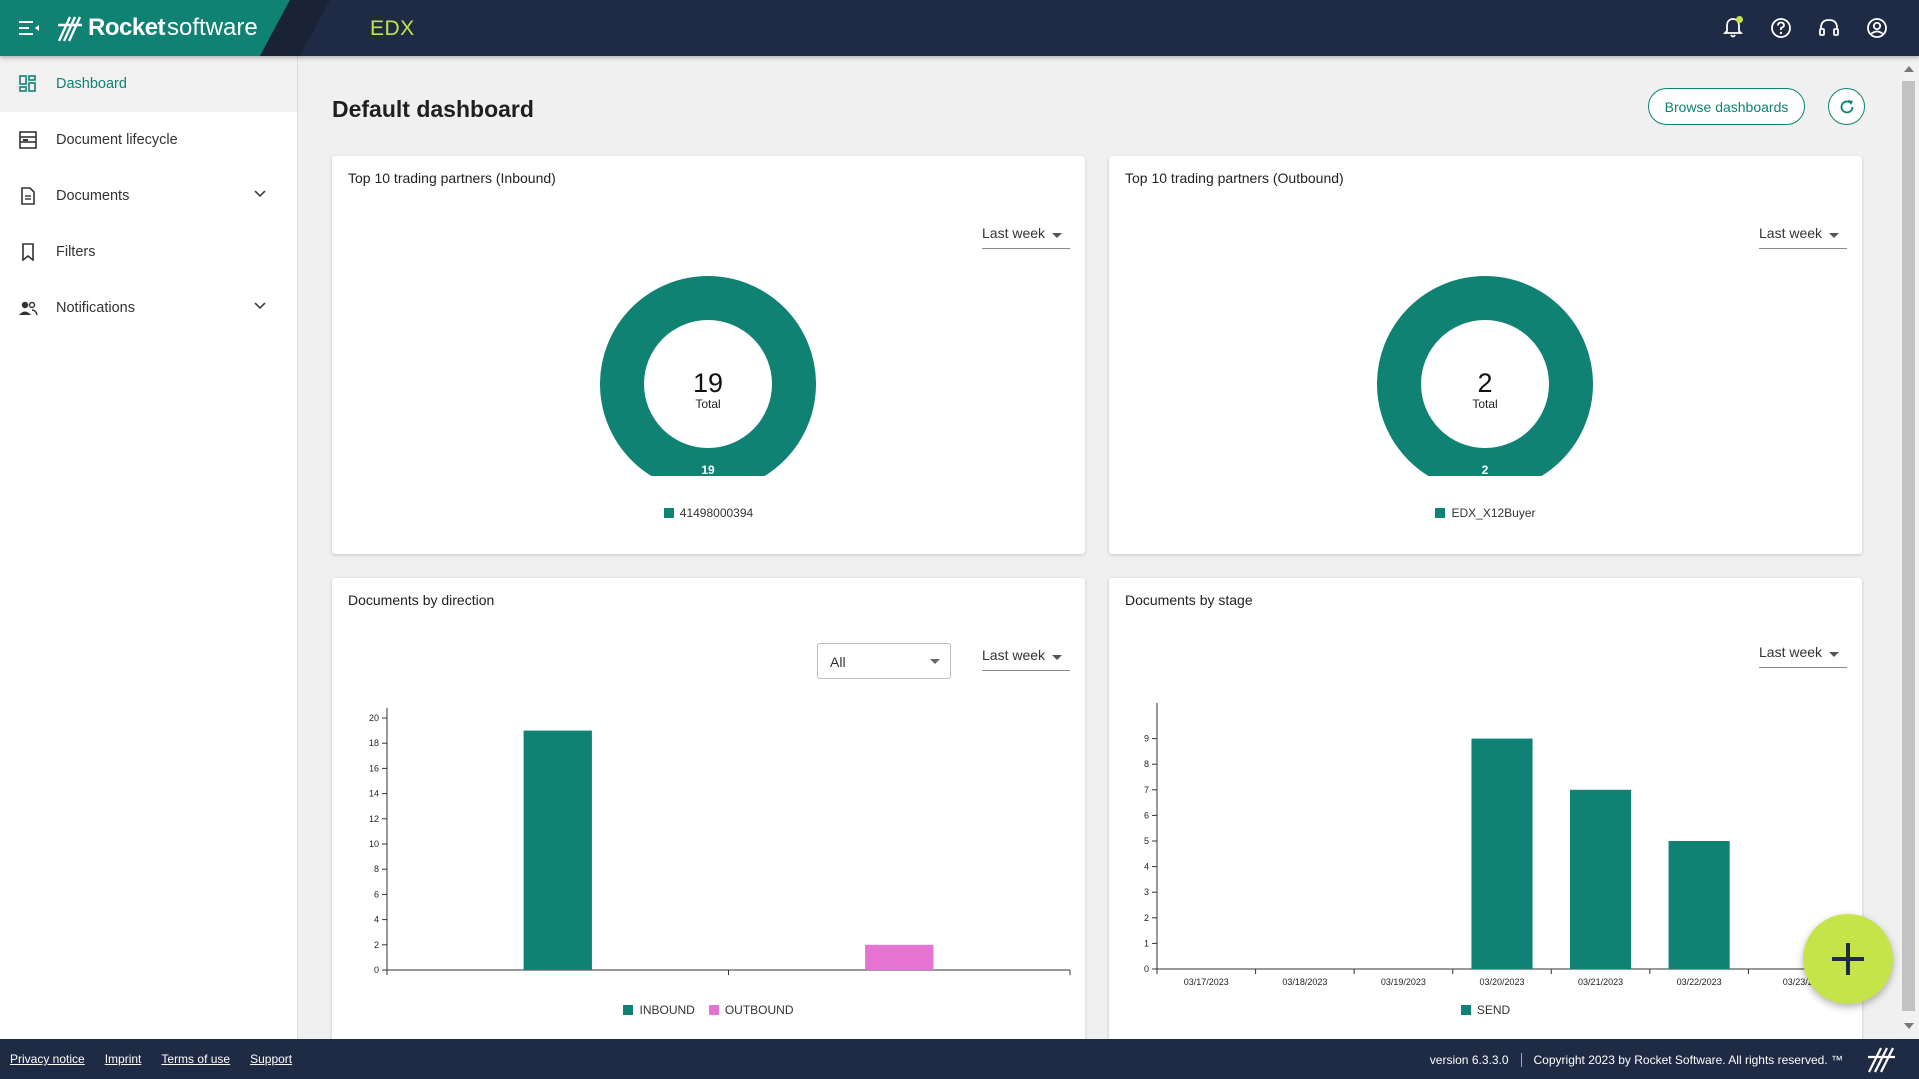 The height and width of the screenshot is (1079, 1919). Describe the element at coordinates (157, 28) in the screenshot. I see `rocket-logo: Rocket software` at that location.